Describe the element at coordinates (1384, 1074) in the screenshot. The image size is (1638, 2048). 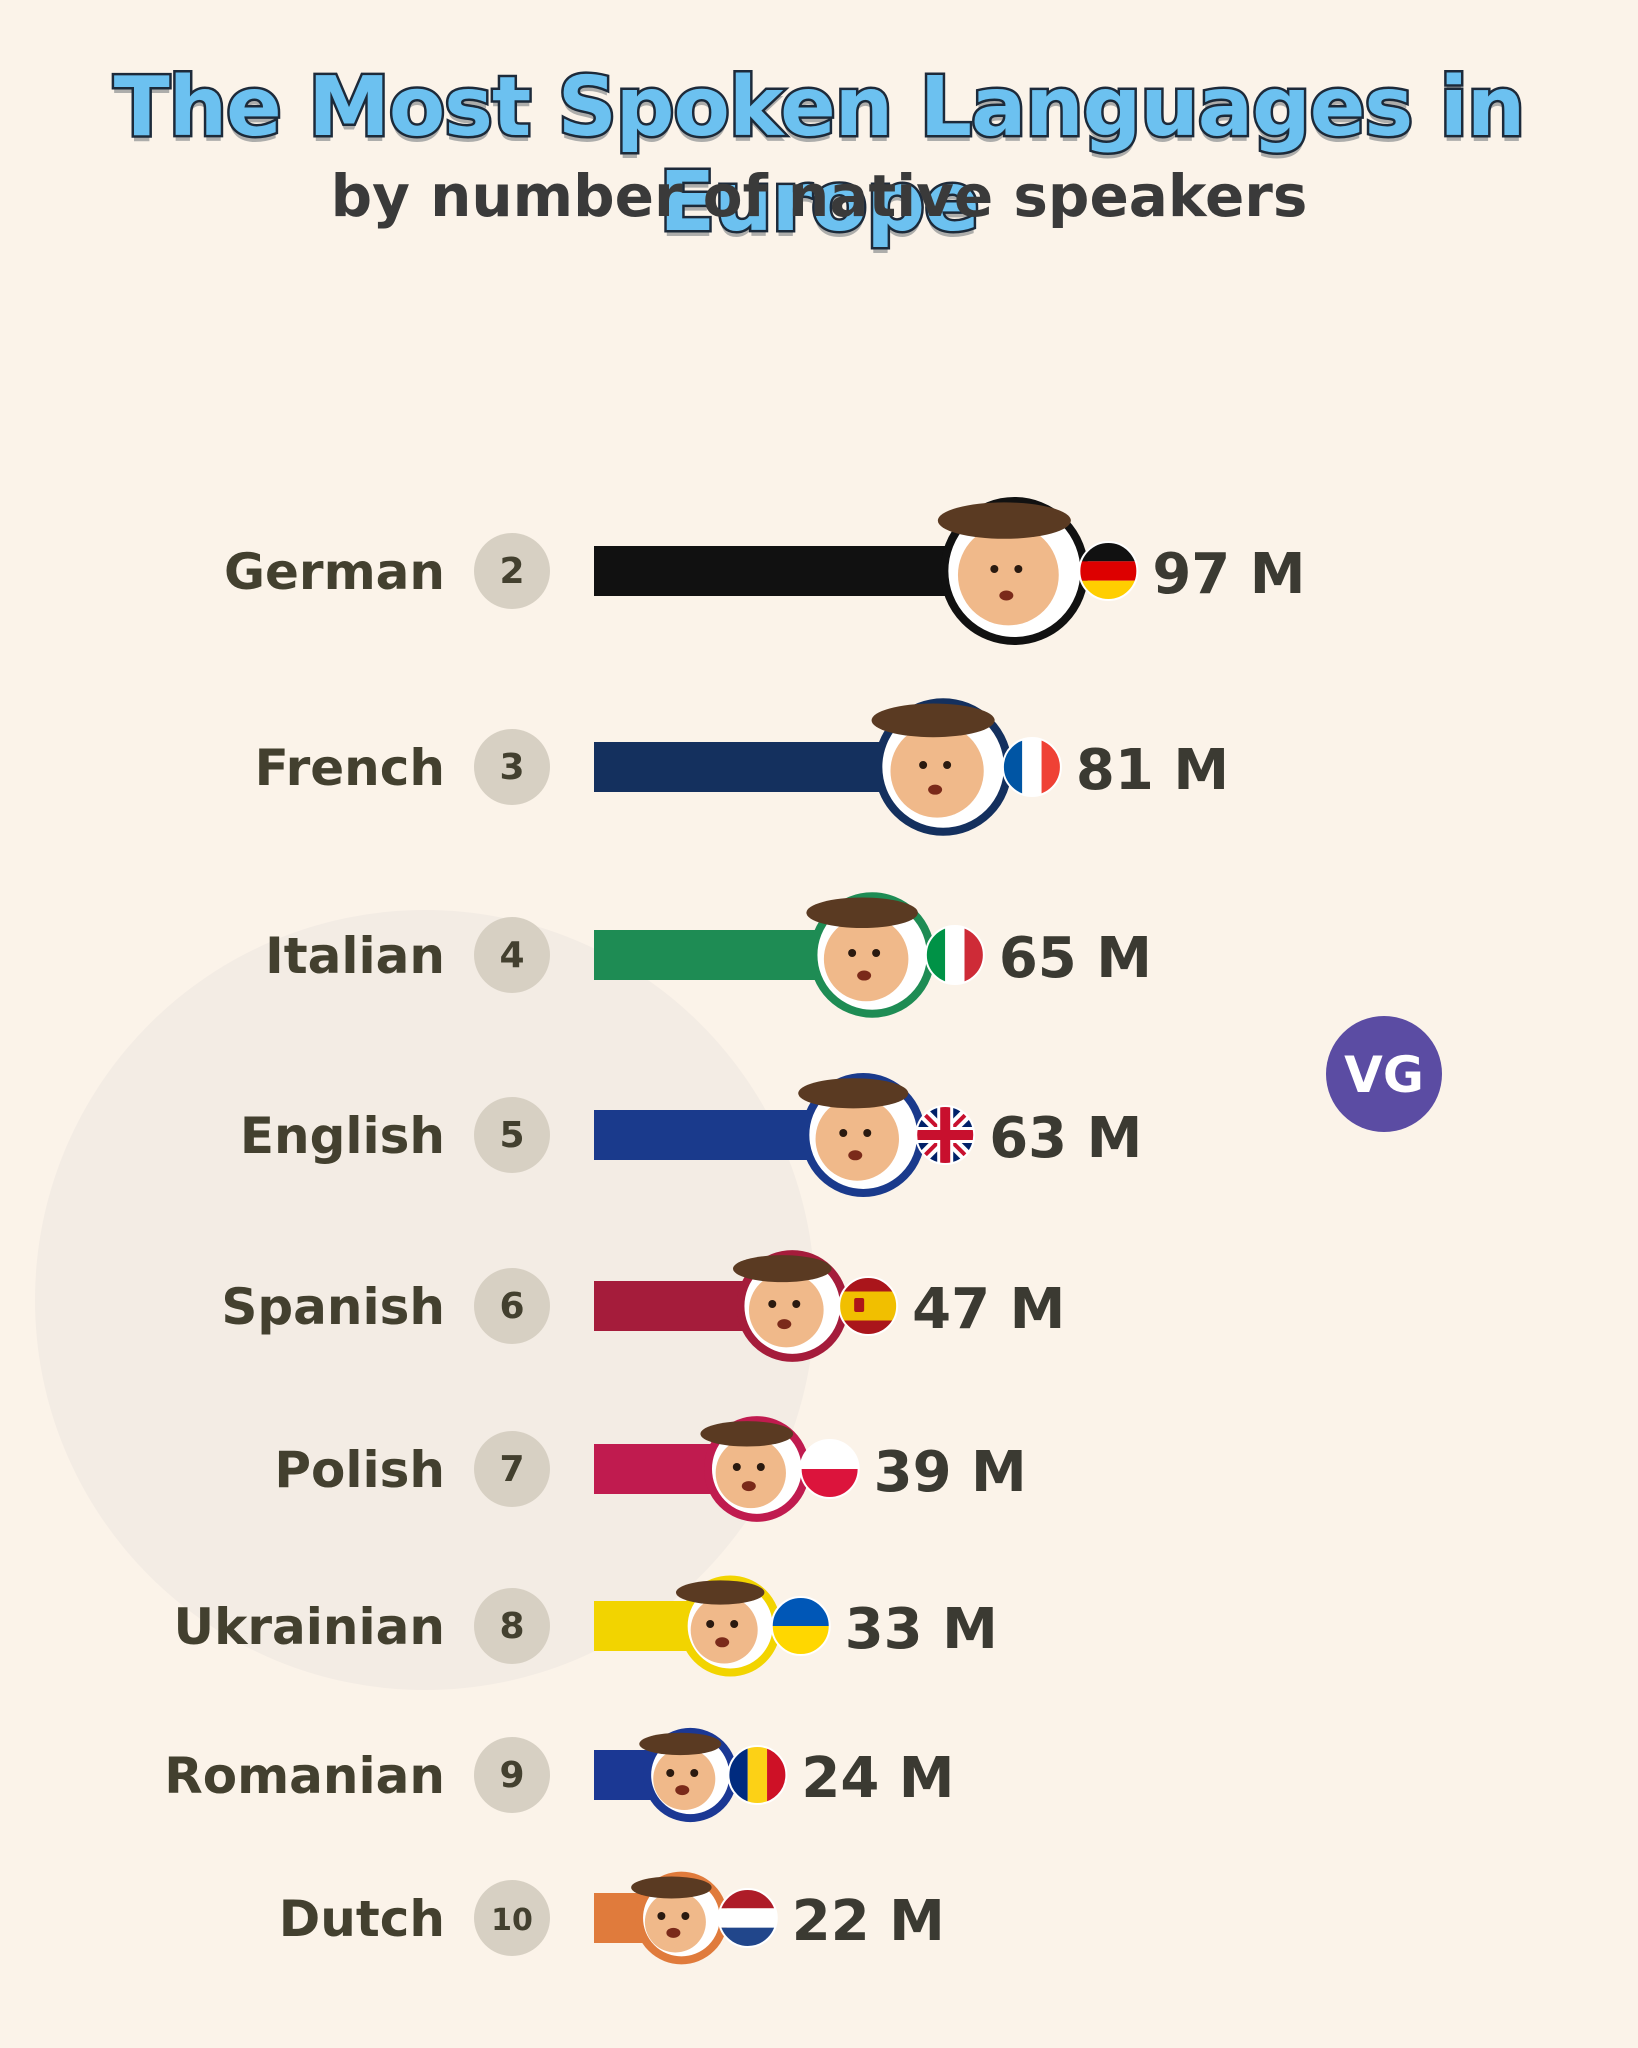
I see `vg-badge: VG` at that location.